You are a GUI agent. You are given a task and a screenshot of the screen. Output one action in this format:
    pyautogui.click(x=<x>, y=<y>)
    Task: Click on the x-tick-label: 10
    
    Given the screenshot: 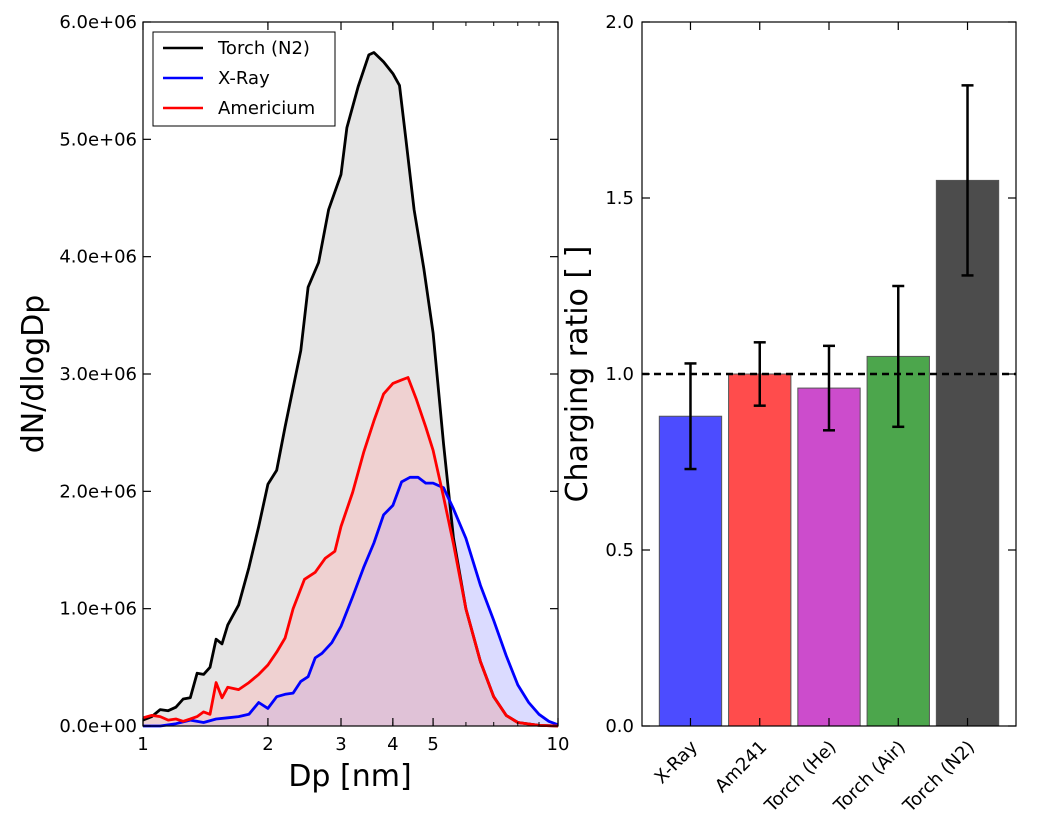 What is the action you would take?
    pyautogui.click(x=558, y=744)
    